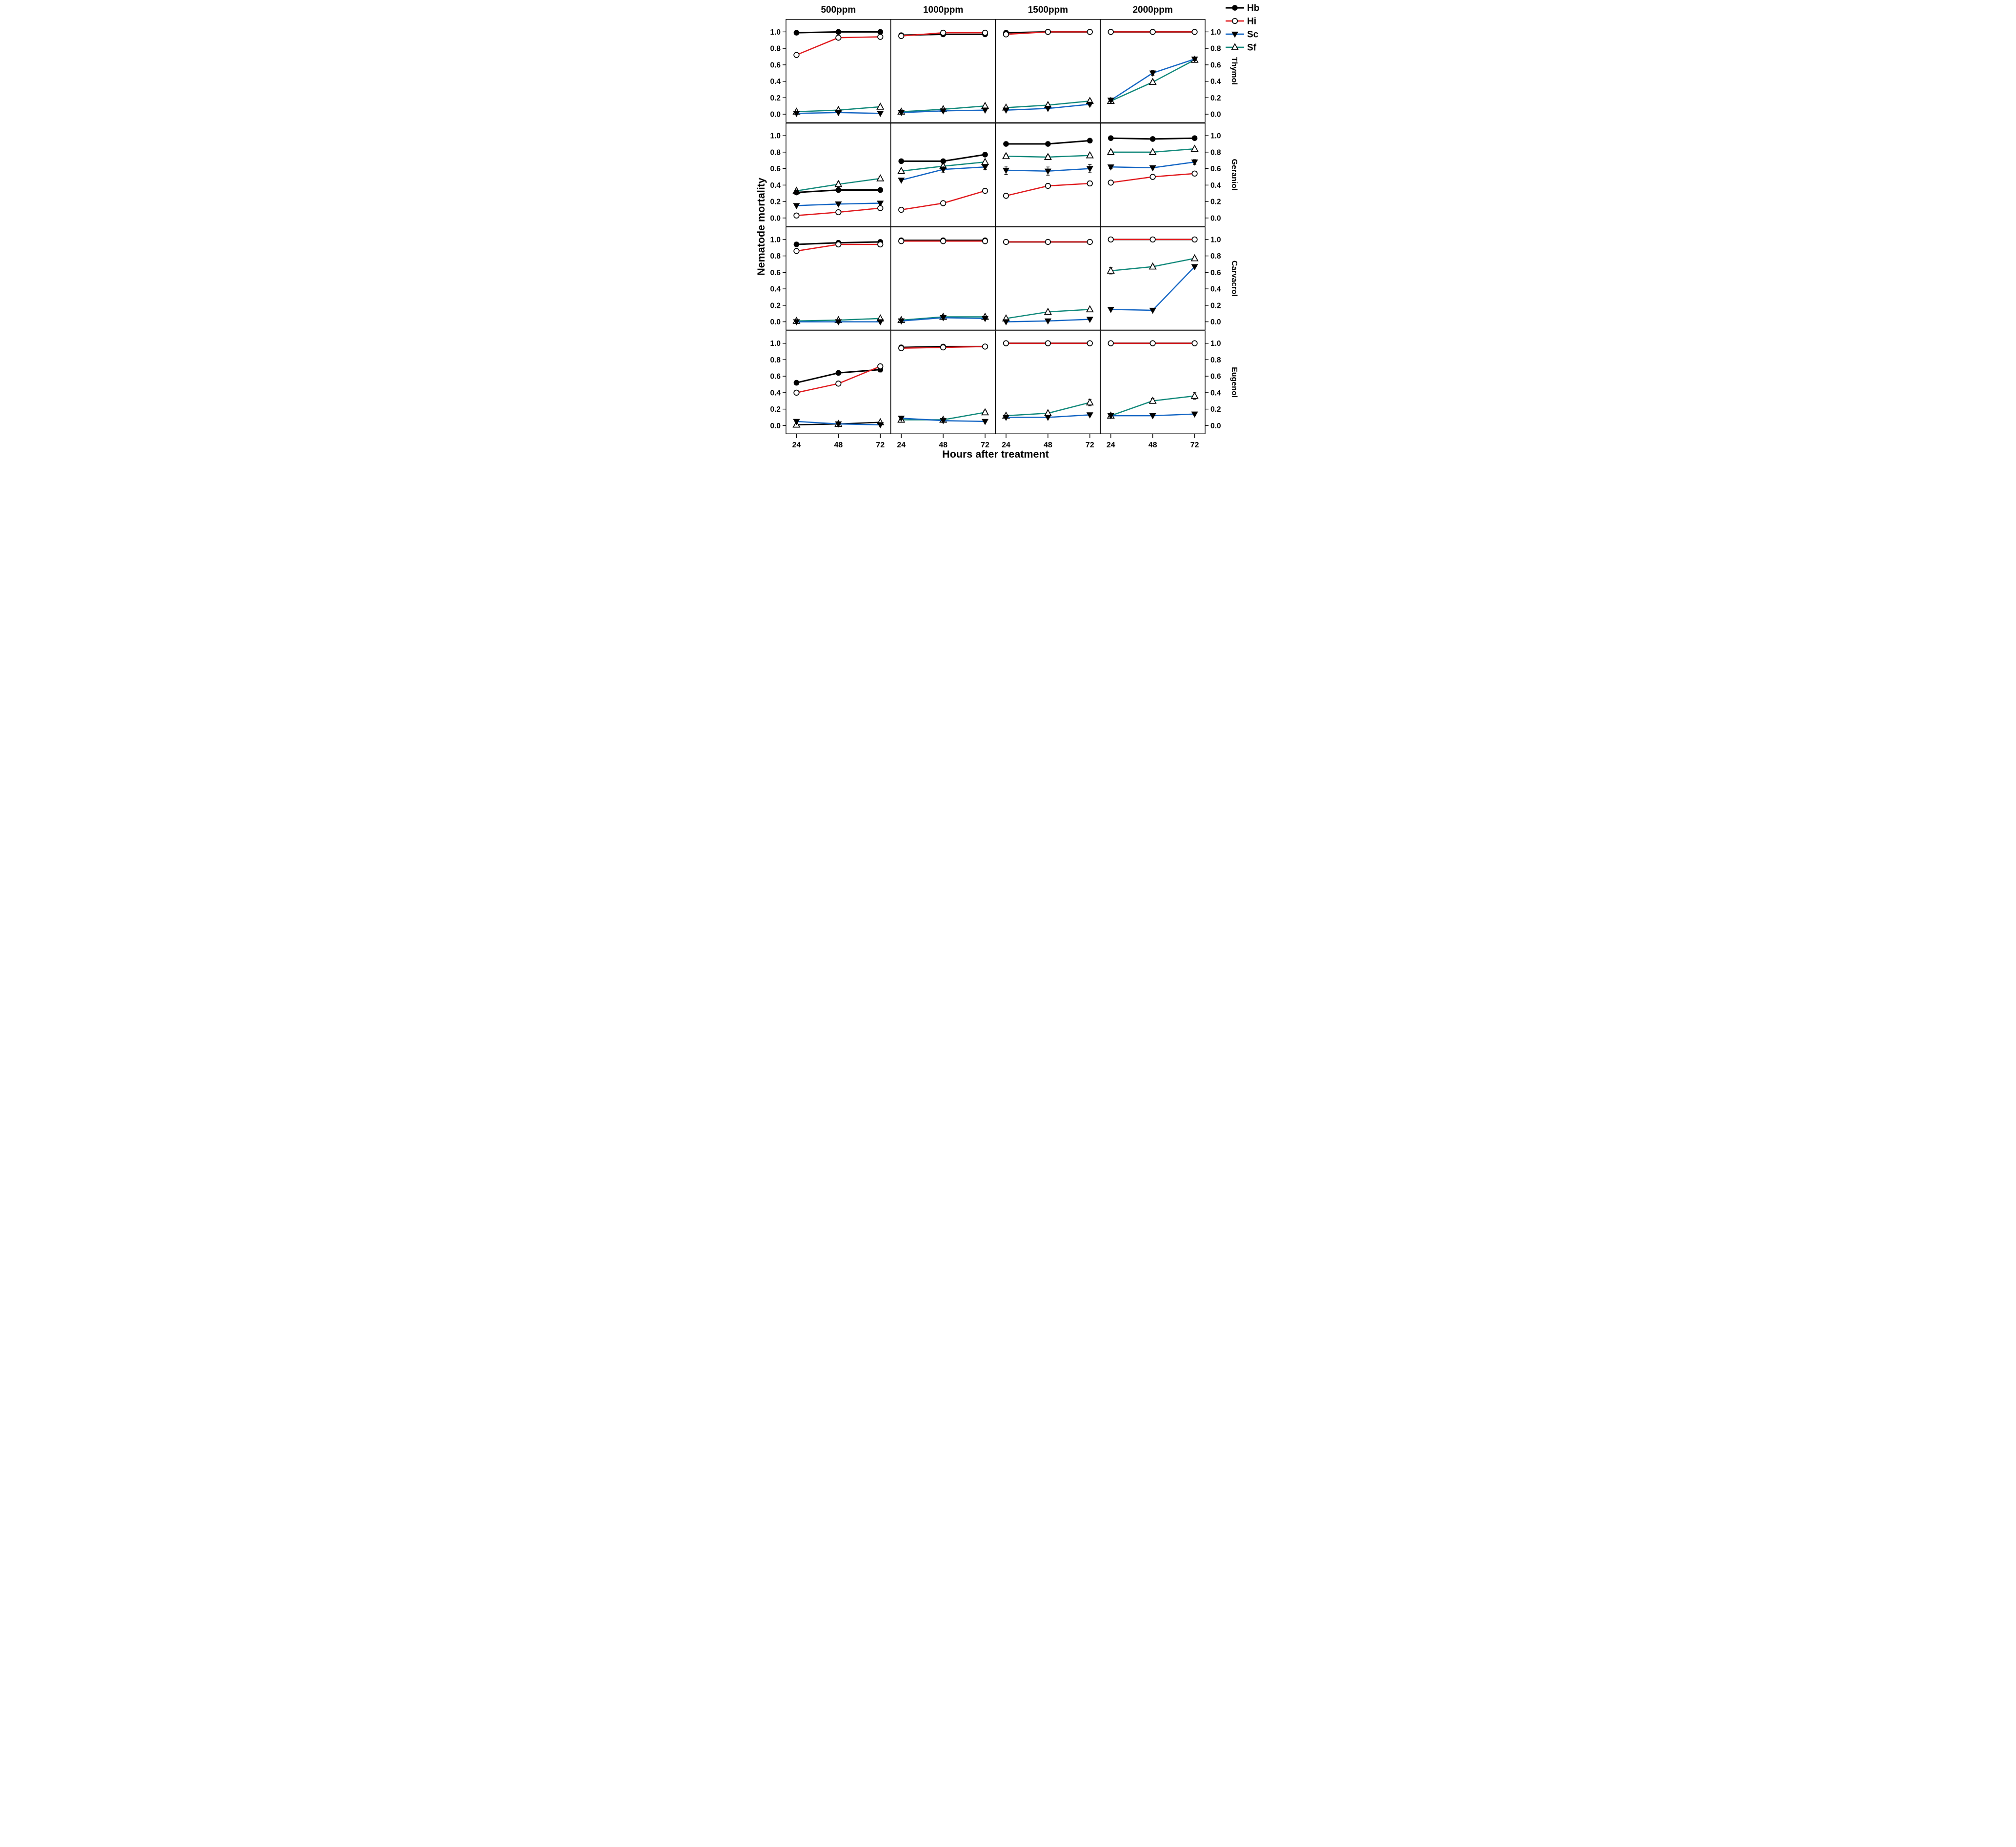 This screenshot has height=1847, width=2016. I want to click on x-tick-label: 48, so click(1047, 445).